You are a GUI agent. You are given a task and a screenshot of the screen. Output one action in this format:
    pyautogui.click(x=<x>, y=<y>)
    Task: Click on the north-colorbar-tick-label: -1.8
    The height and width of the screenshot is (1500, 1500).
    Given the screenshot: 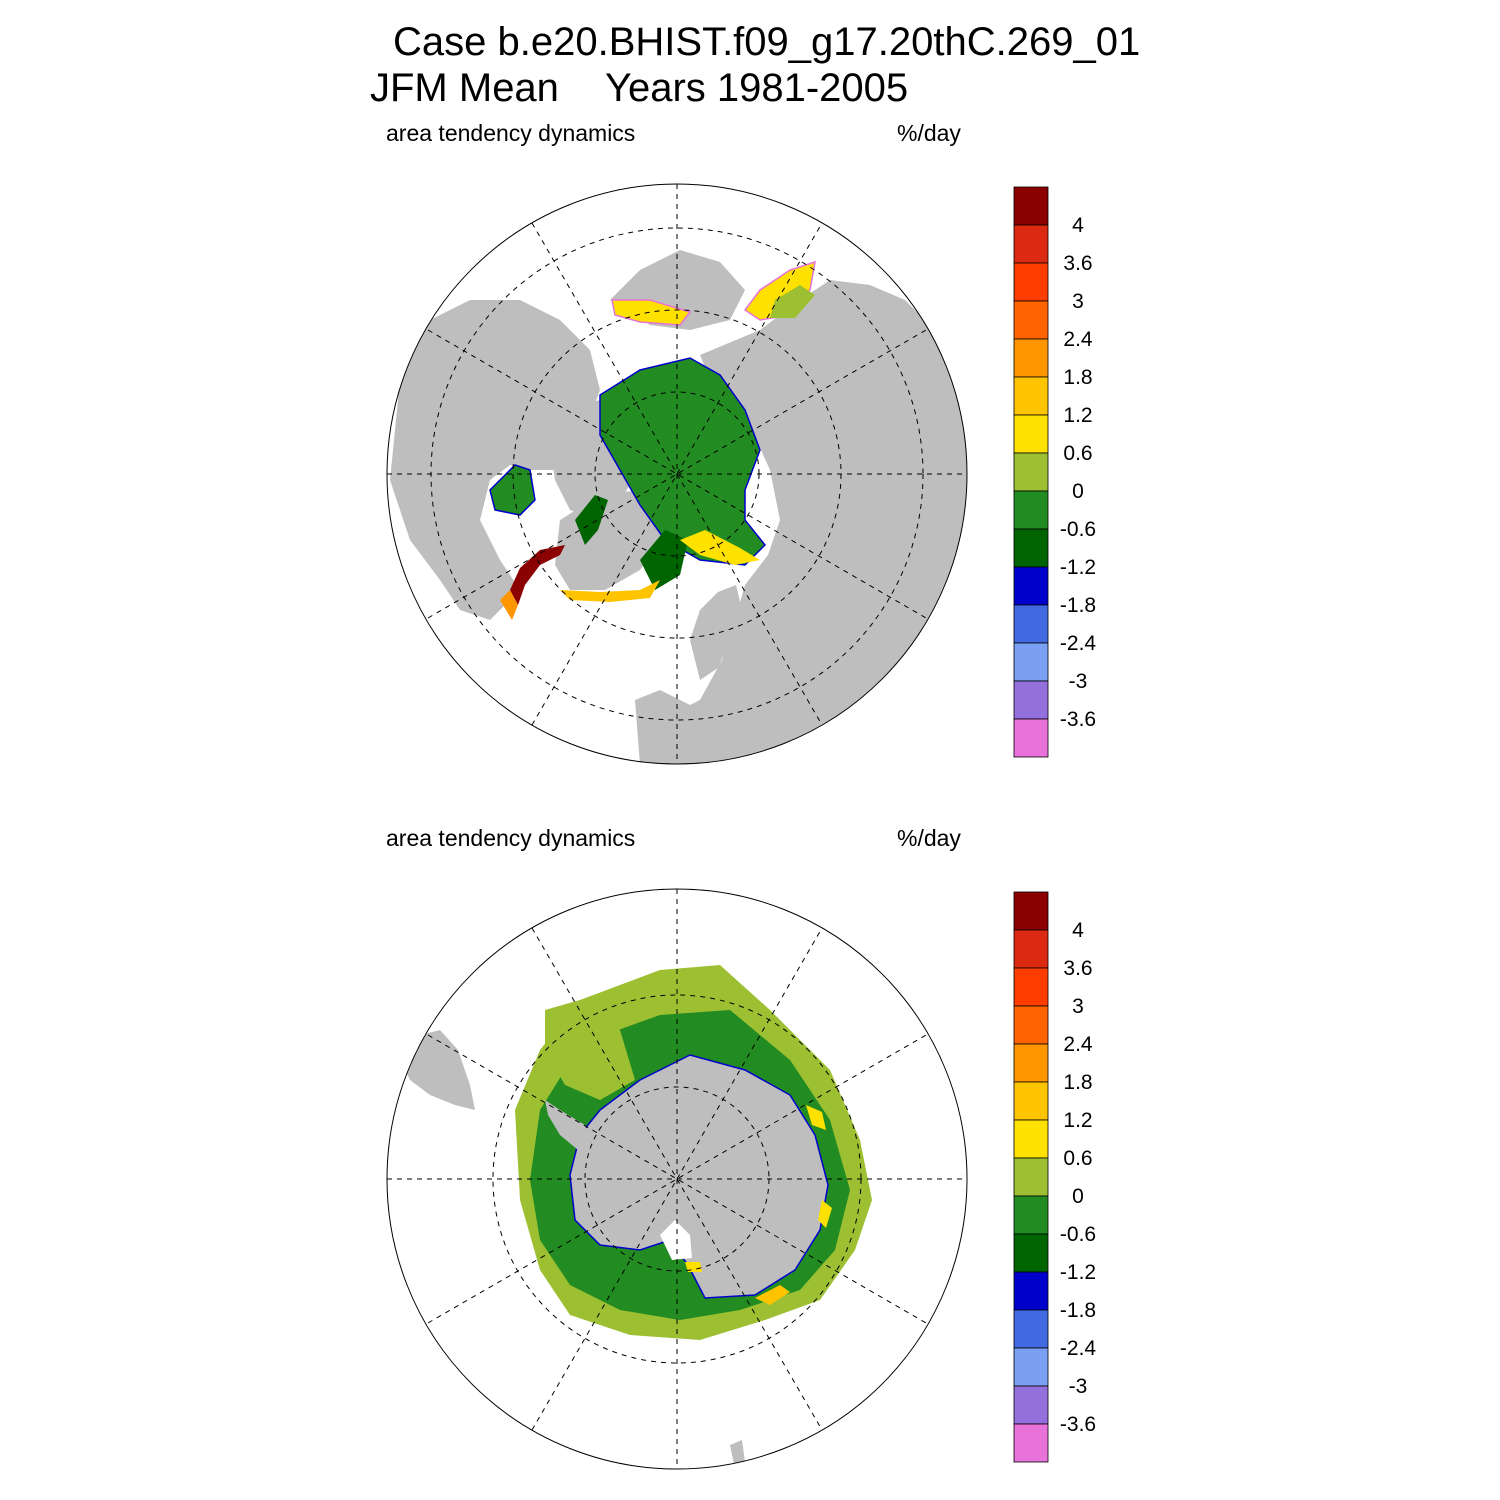 What is the action you would take?
    pyautogui.click(x=1078, y=605)
    